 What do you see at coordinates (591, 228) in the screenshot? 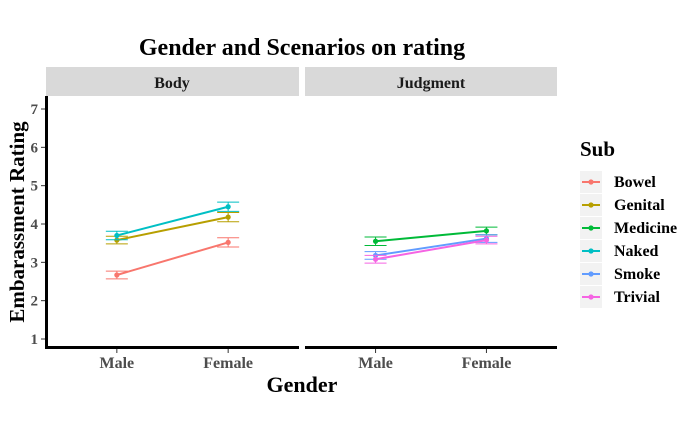
I see `legend-marker-medicine` at bounding box center [591, 228].